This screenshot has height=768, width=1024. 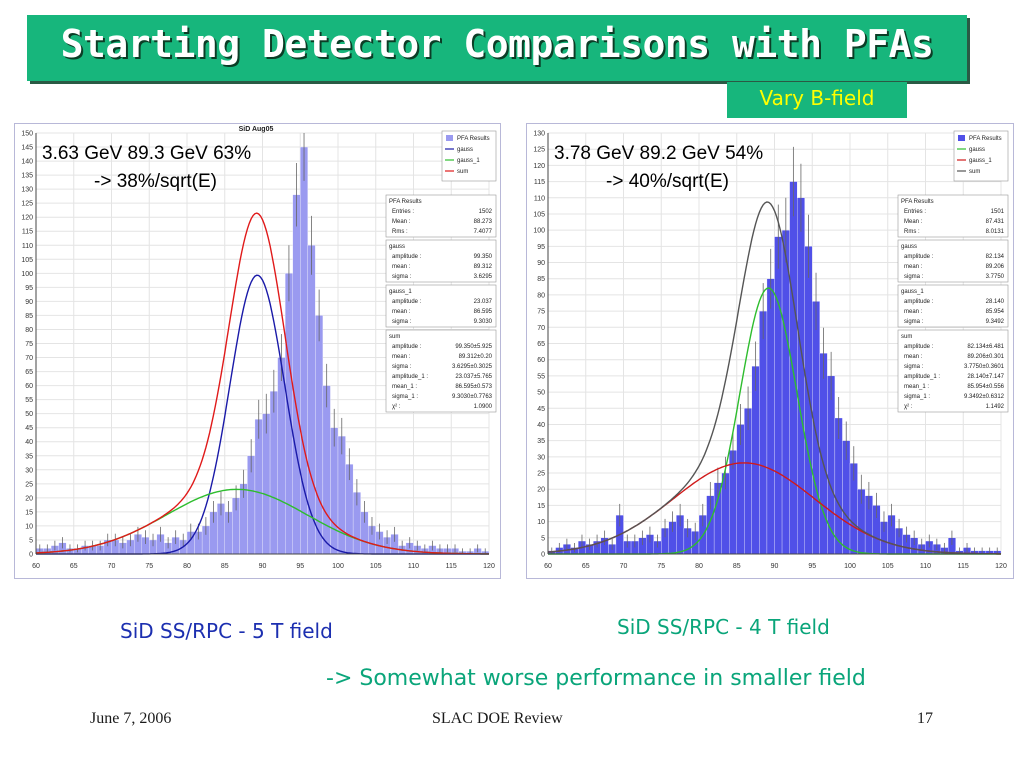 What do you see at coordinates (29, 498) in the screenshot?
I see `y-tick-label: 20` at bounding box center [29, 498].